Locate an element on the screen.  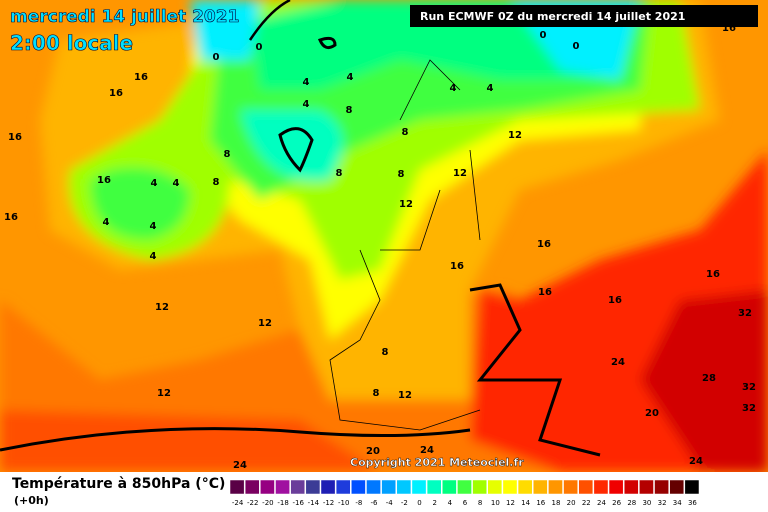
scale-label: -16 is located at coordinates (299, 503).